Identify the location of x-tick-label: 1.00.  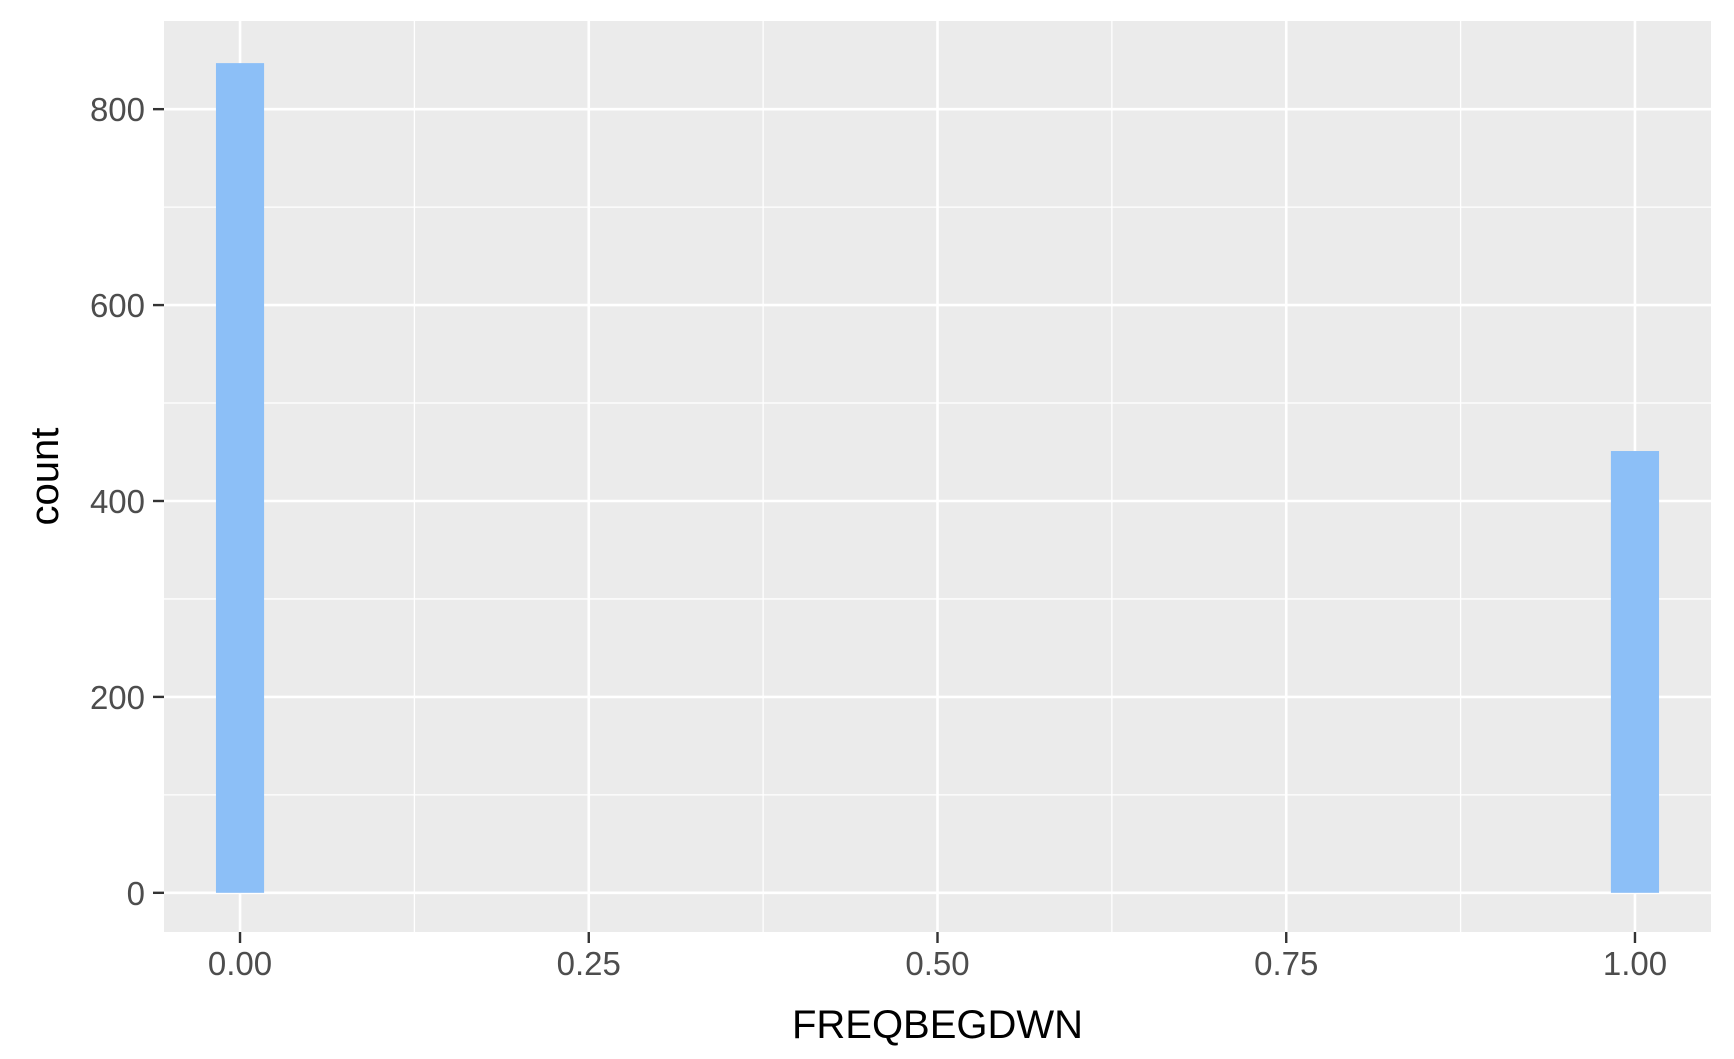
(1635, 963).